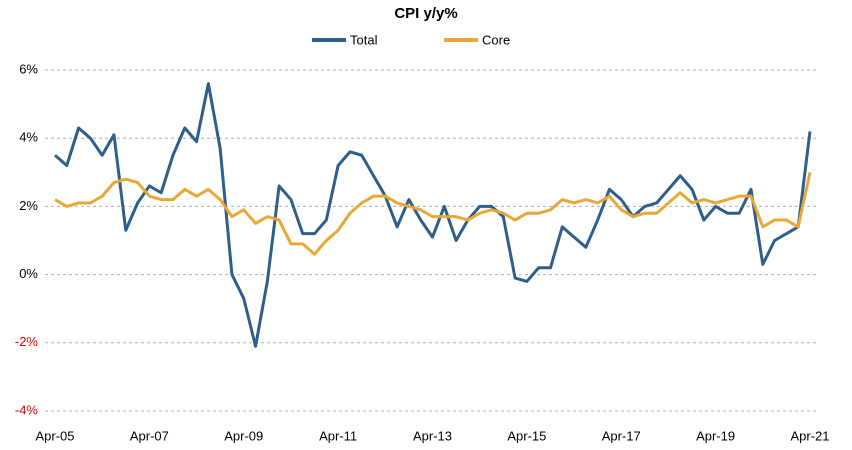 This screenshot has height=450, width=852. What do you see at coordinates (425, 13) in the screenshot?
I see `chart-title: CPI y/y%` at bounding box center [425, 13].